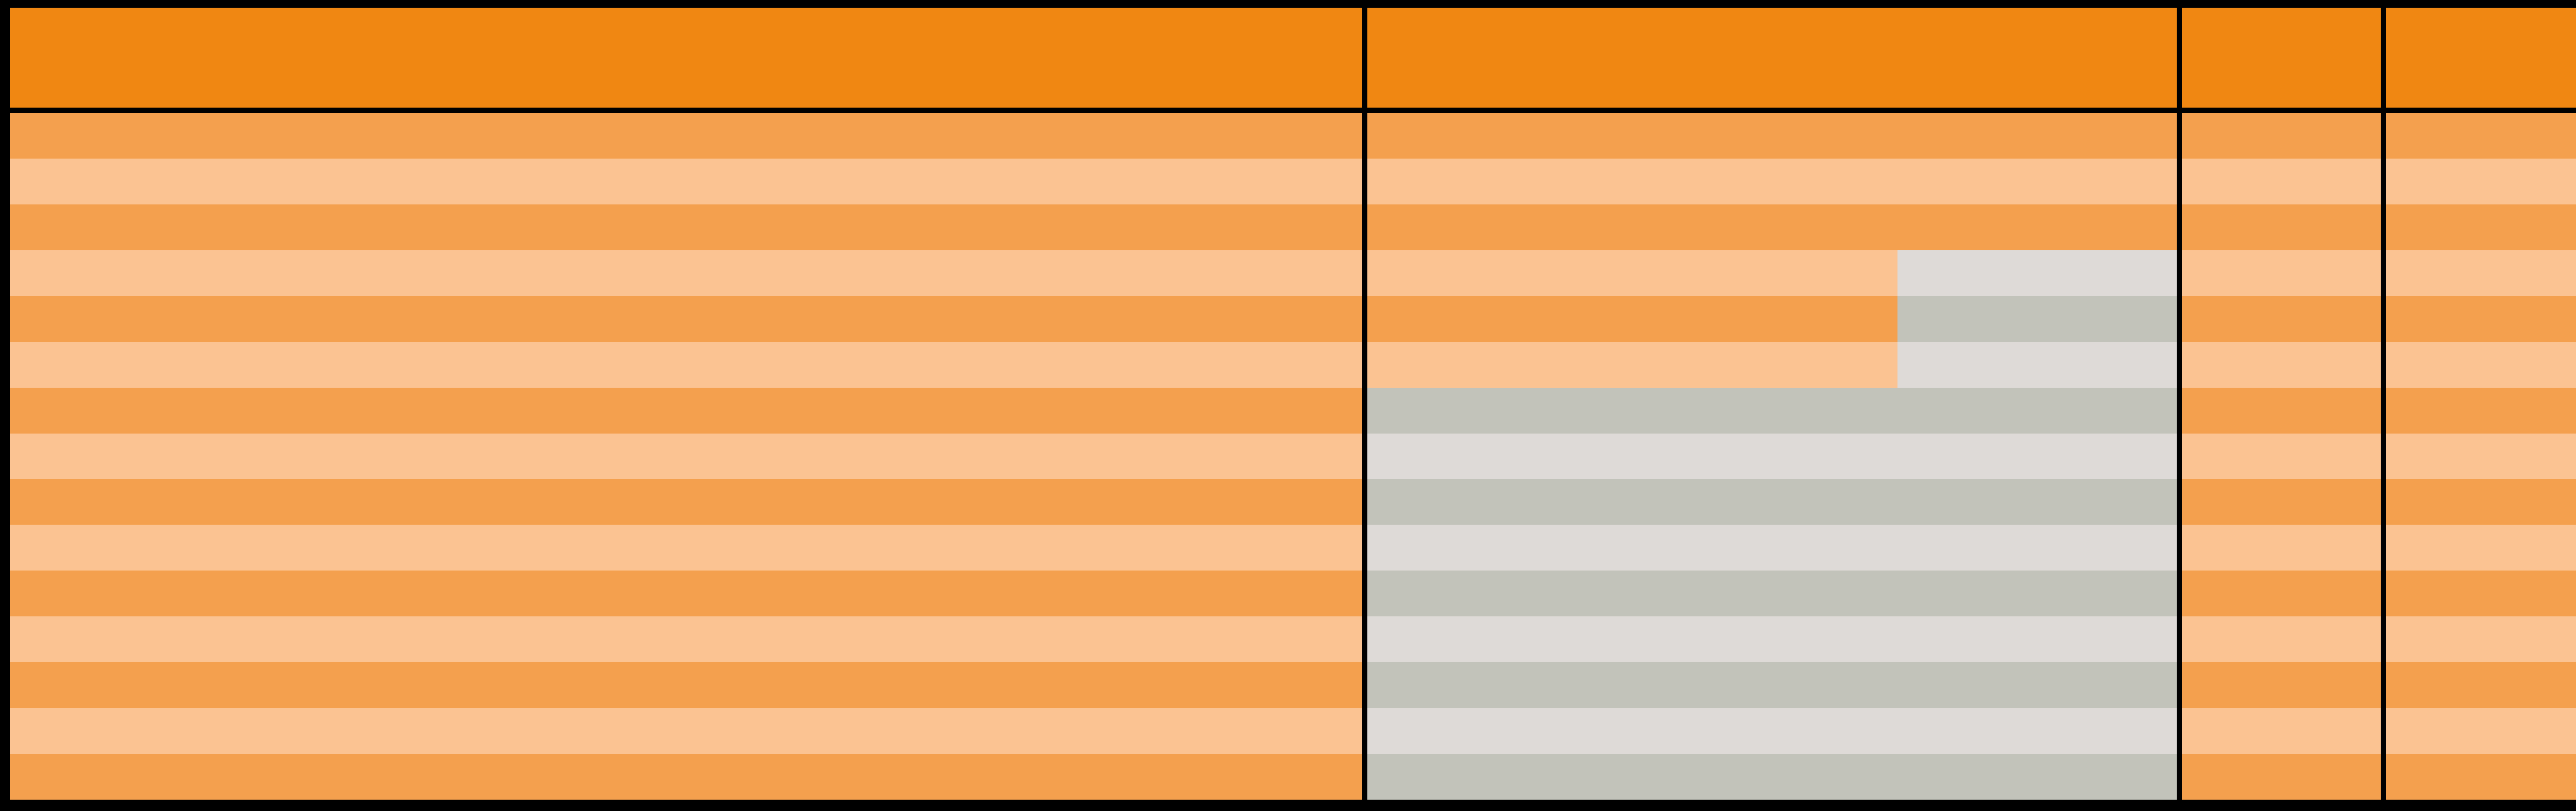  What do you see at coordinates (686, 181) in the screenshot?
I see `cell-r2-c1` at bounding box center [686, 181].